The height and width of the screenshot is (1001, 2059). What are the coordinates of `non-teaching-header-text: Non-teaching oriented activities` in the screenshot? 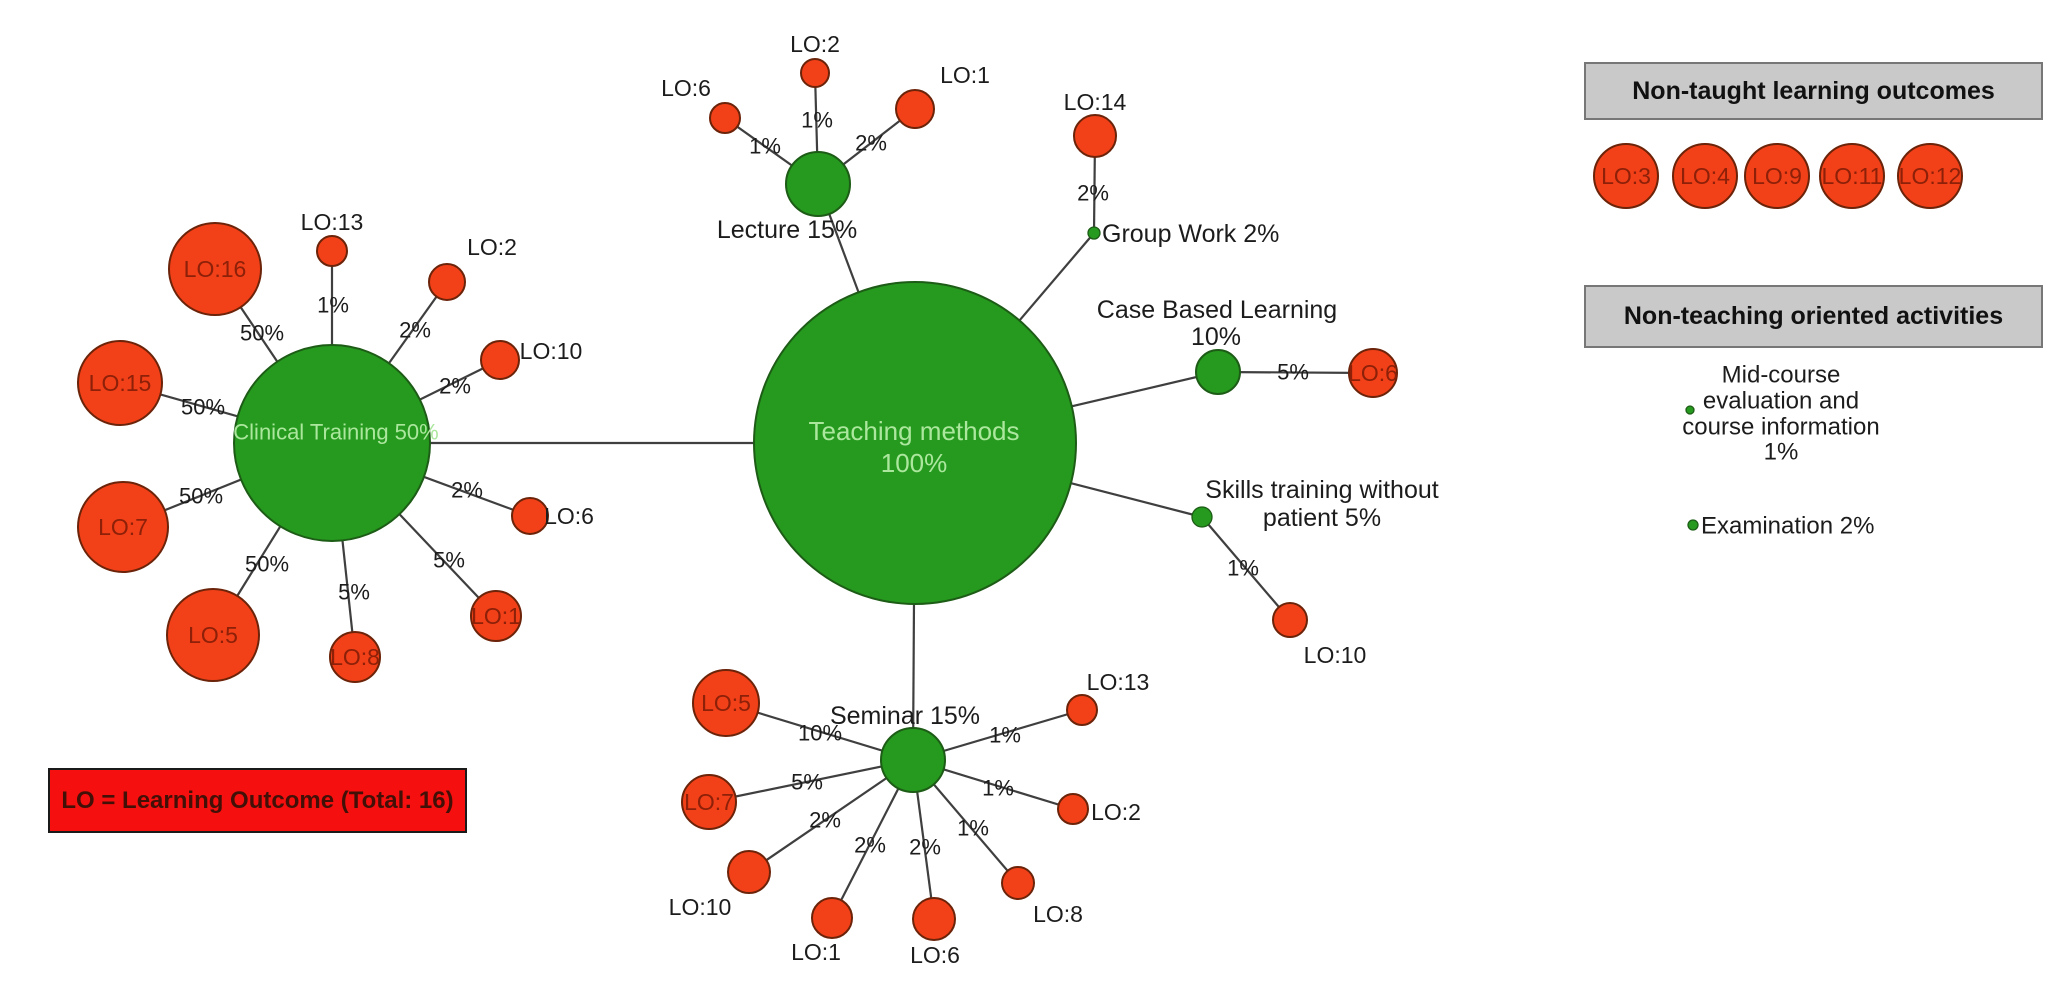 It's located at (1813, 316).